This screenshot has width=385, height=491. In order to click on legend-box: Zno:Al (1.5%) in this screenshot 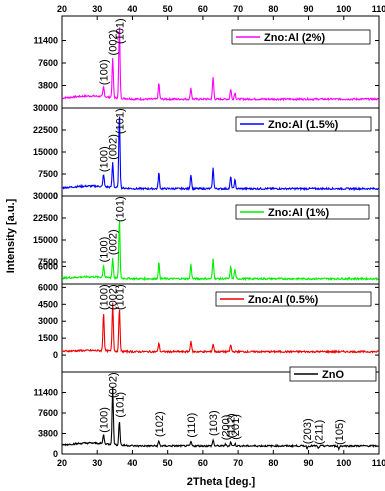, I will do `click(303, 124)`.